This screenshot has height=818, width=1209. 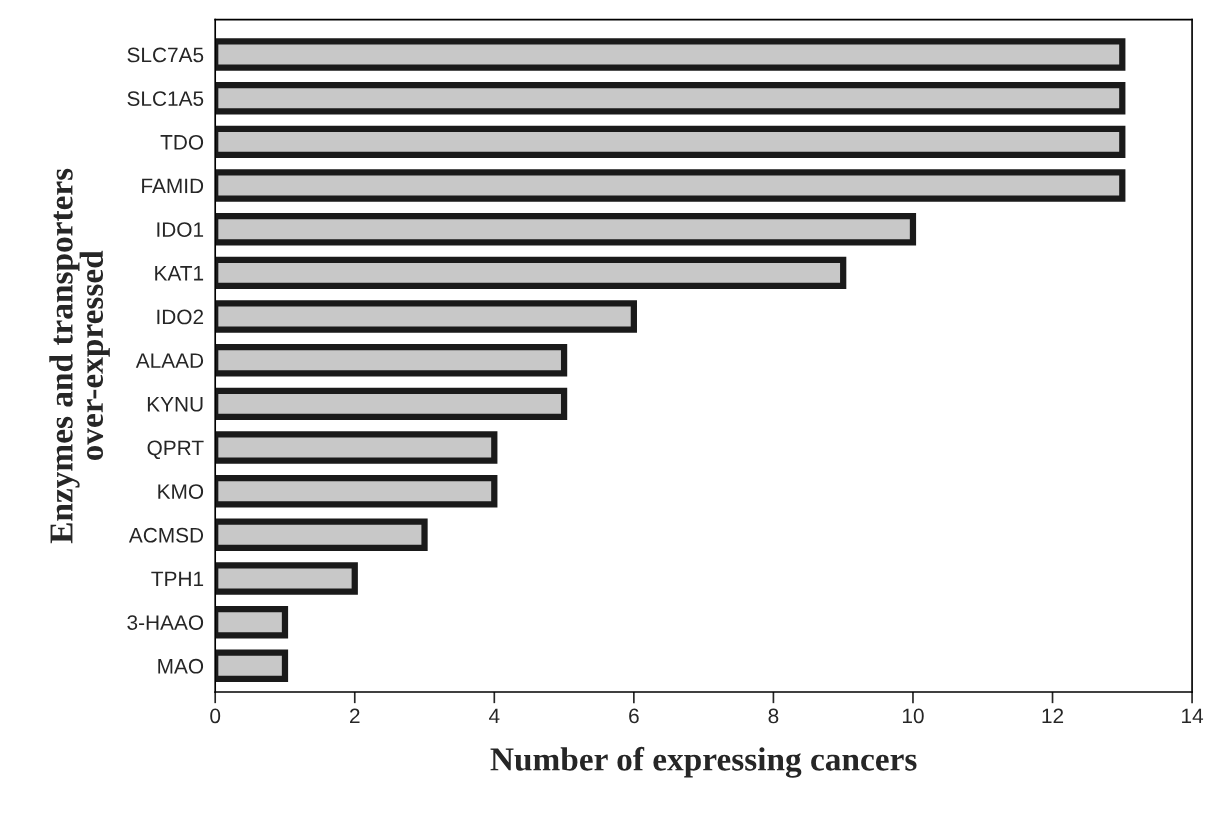 I want to click on x-tick-label: 6, so click(x=634, y=716).